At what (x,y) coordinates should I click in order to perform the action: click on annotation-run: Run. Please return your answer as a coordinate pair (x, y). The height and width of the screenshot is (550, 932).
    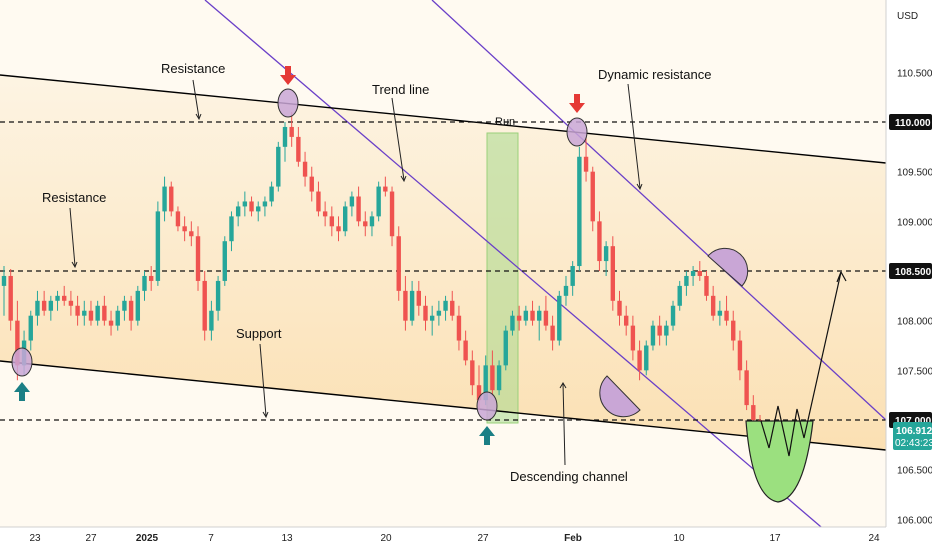
    Looking at the image, I should click on (505, 122).